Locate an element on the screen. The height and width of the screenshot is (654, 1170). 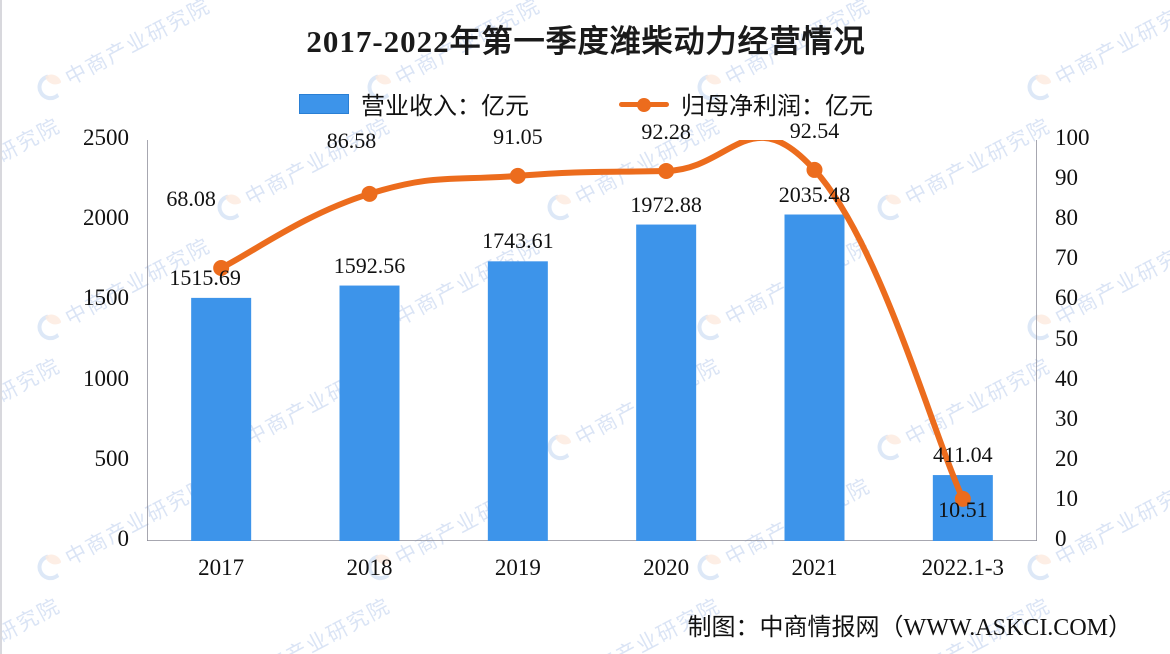
data-point-2020 is located at coordinates (666, 170).